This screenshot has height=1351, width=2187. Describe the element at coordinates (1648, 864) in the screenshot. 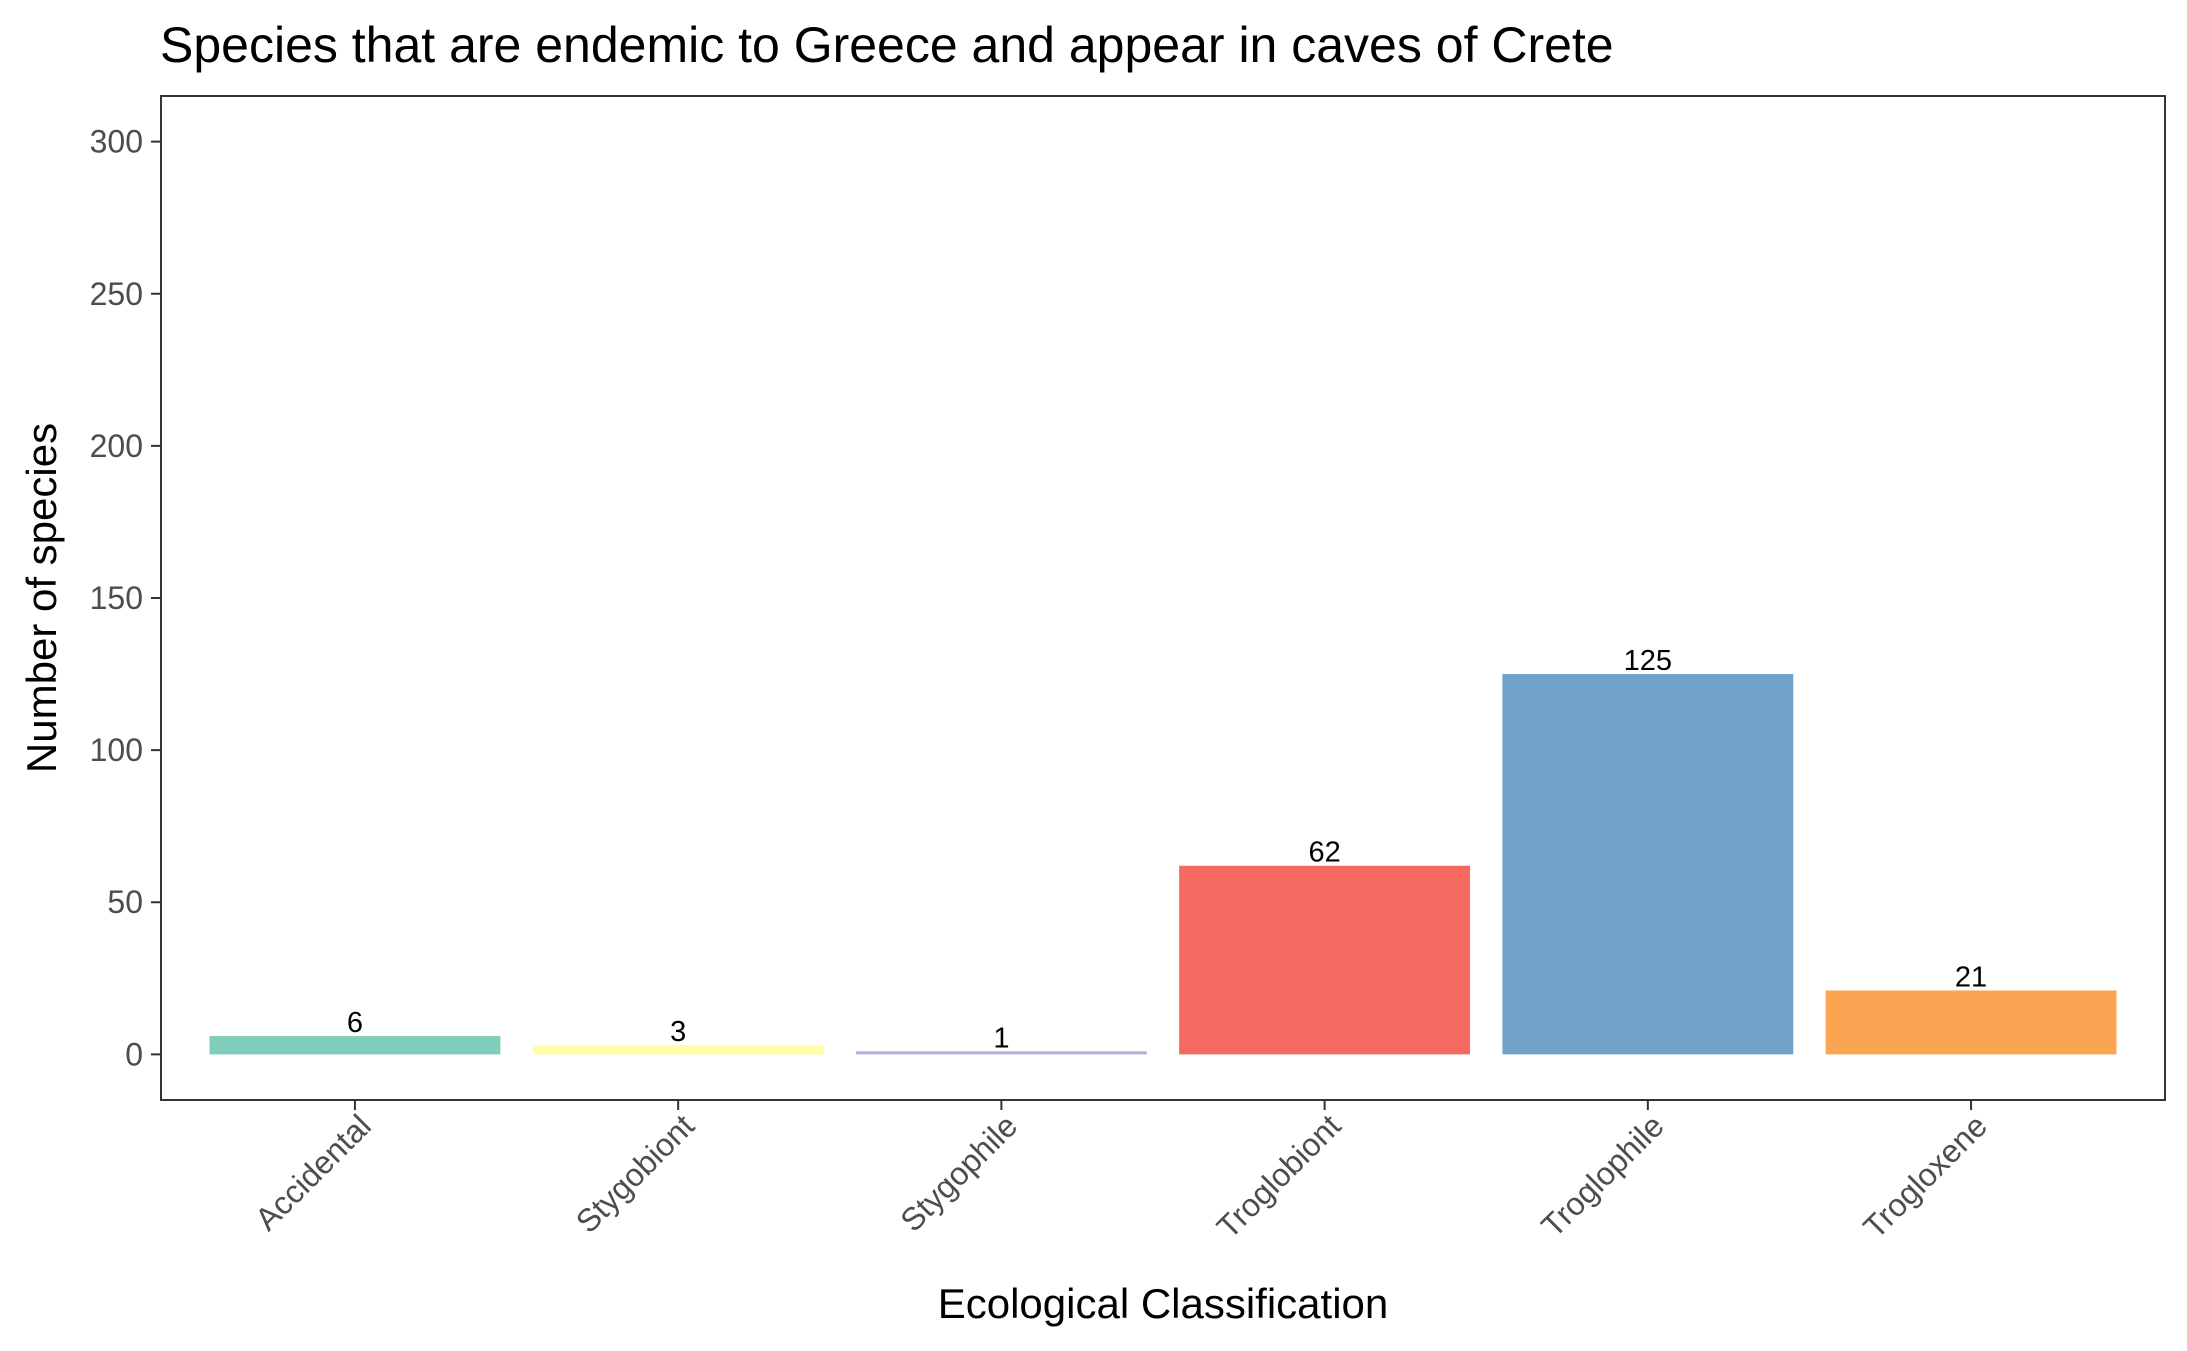

I see `bar-troglophile` at that location.